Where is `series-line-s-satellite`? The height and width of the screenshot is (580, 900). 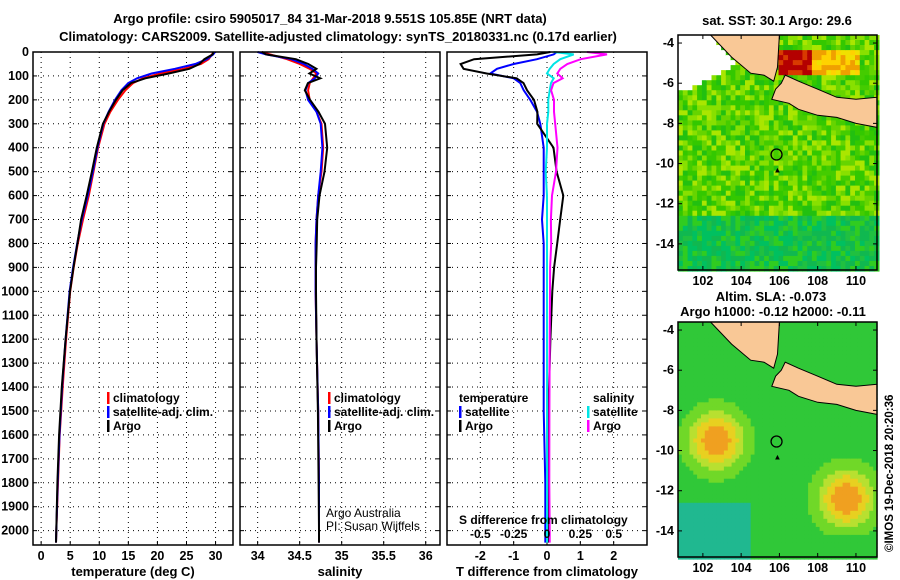
series-line-s-satellite is located at coordinates (559, 297).